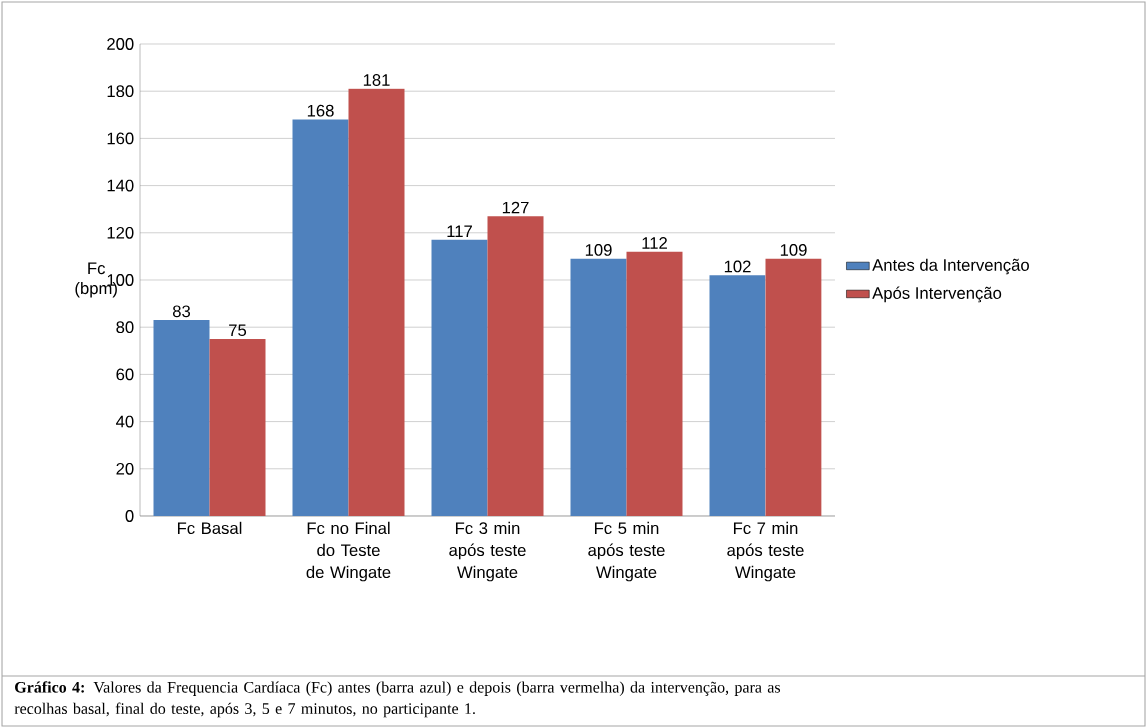  What do you see at coordinates (765, 551) in the screenshot?
I see `x-tick-label: Fc 7 min após teste Wingate` at bounding box center [765, 551].